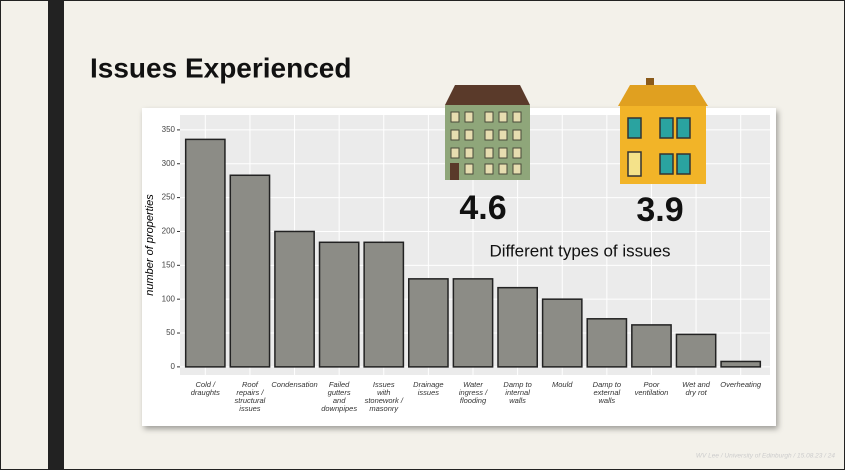 This screenshot has width=845, height=470. I want to click on x-tick-label: Wet and dry rot, so click(696, 388).